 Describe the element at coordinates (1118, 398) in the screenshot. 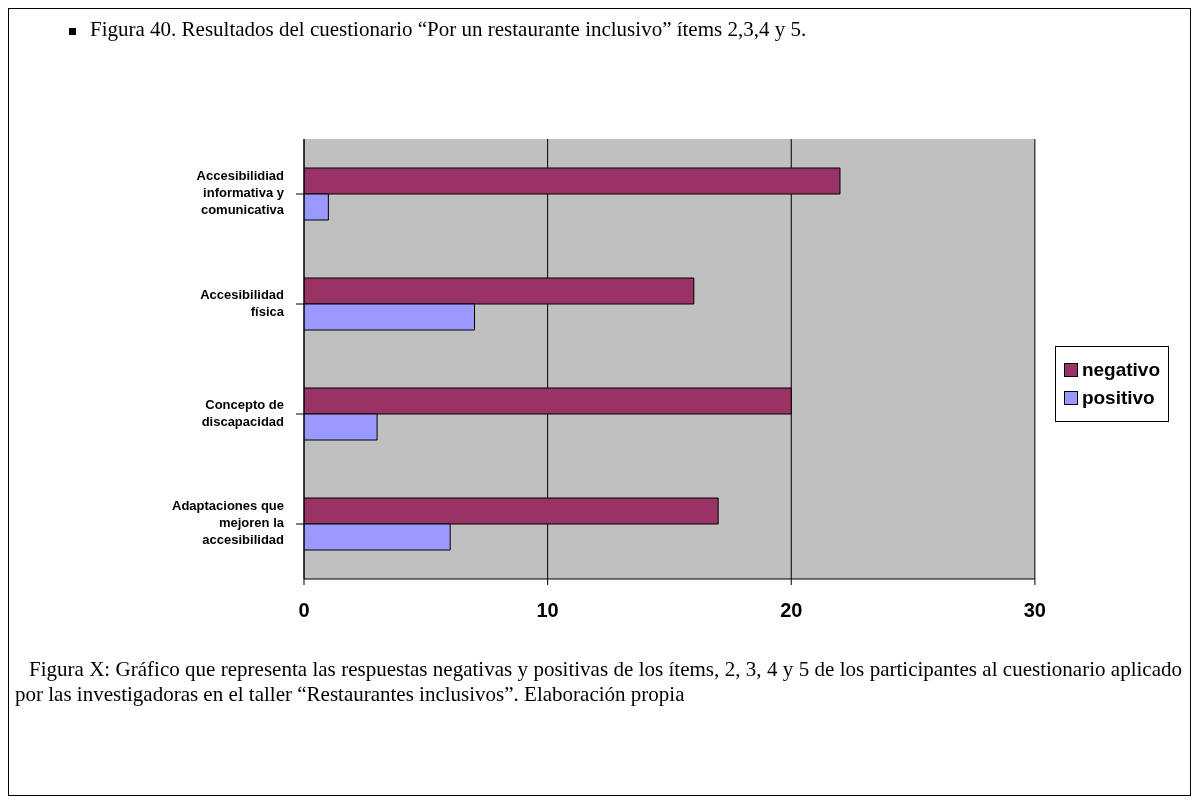

I see `legend-label: positivo` at that location.